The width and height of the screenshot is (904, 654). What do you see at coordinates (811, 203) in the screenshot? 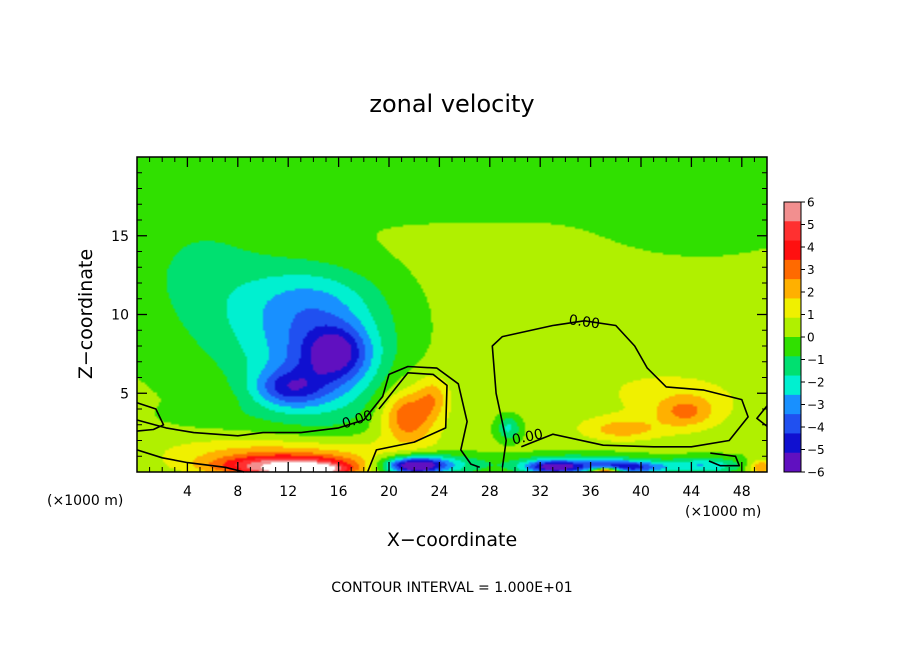
I see `colorbar-tick-label: 6` at bounding box center [811, 203].